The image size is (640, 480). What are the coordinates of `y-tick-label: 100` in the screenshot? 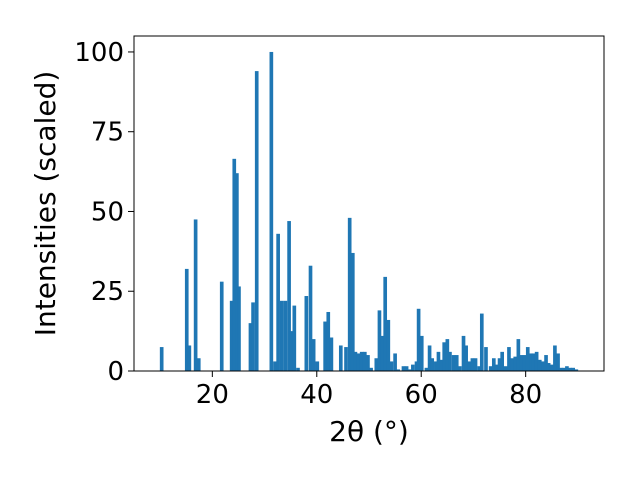 It's located at (99, 53).